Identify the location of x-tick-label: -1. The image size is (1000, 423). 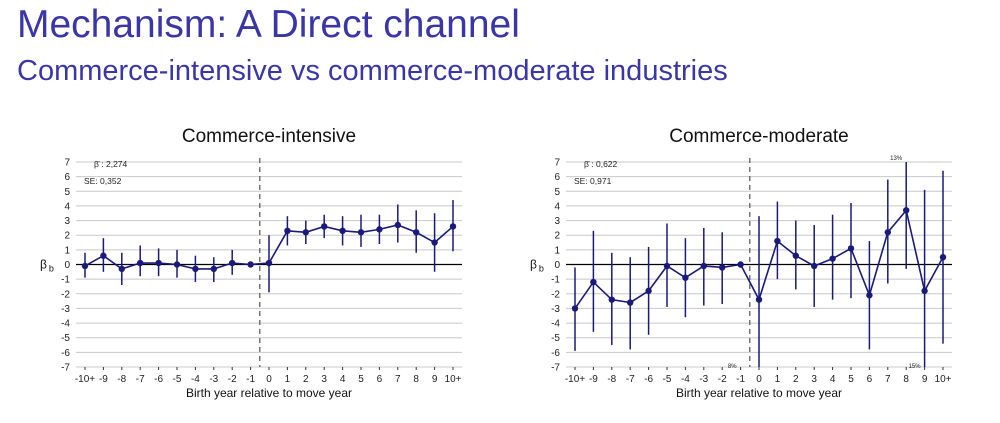
(740, 379).